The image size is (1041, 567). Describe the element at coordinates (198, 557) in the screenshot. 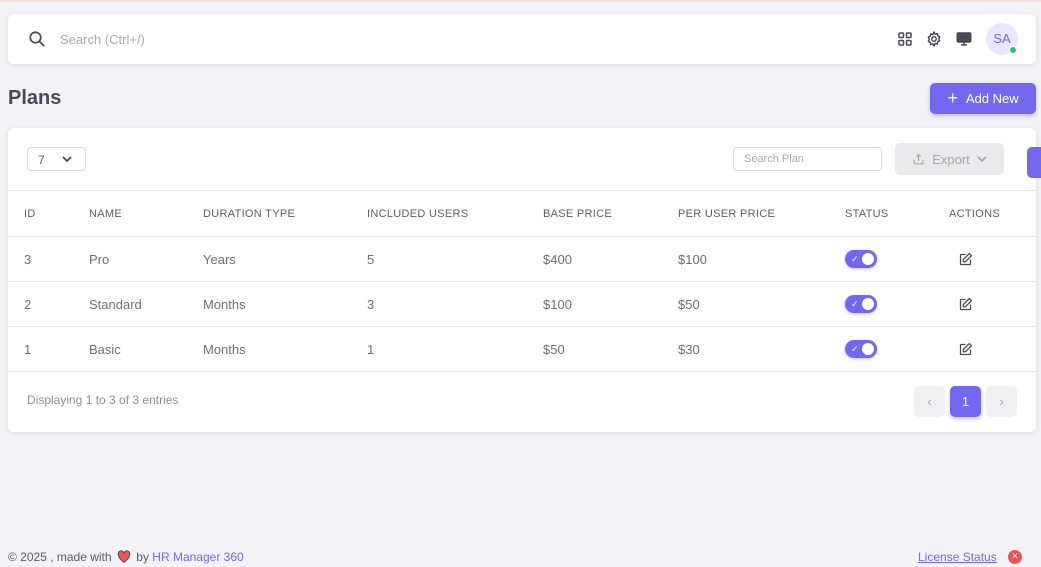

I see `brand-link: HR Manager 360` at that location.